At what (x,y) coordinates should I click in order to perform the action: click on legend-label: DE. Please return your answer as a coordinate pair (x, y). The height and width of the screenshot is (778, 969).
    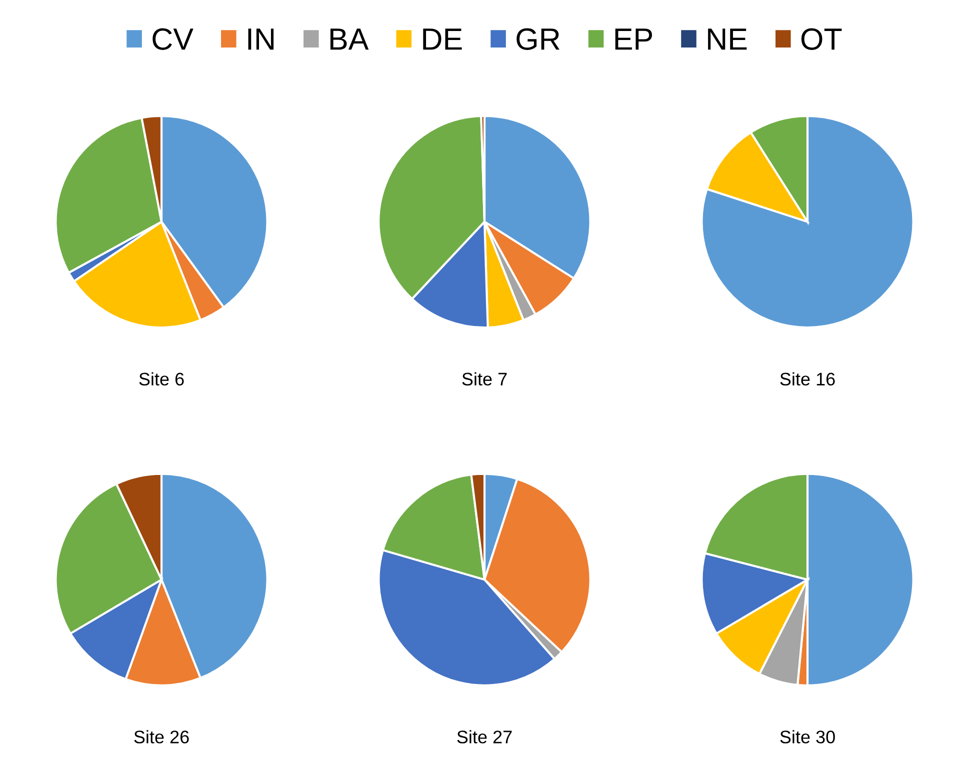
    Looking at the image, I should click on (442, 39).